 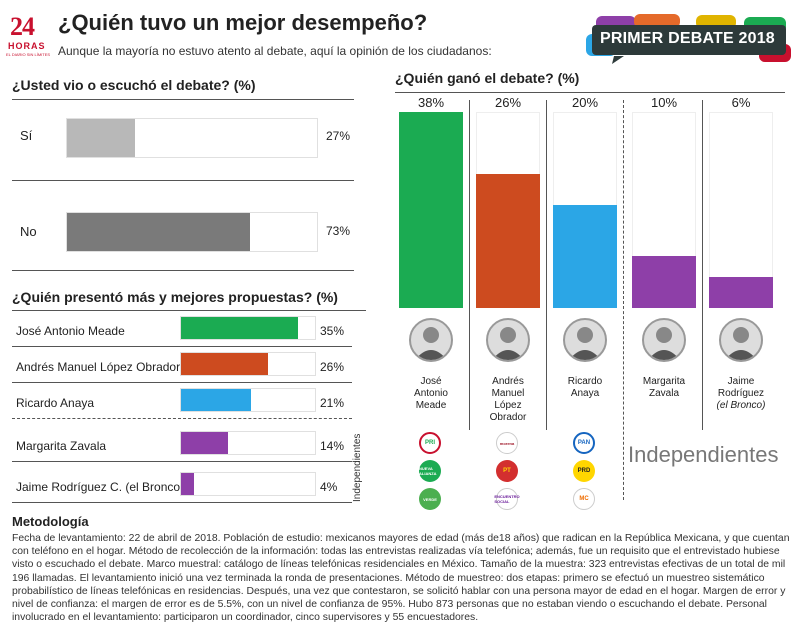 I want to click on candidate-name-line: Antonio, so click(x=431, y=393).